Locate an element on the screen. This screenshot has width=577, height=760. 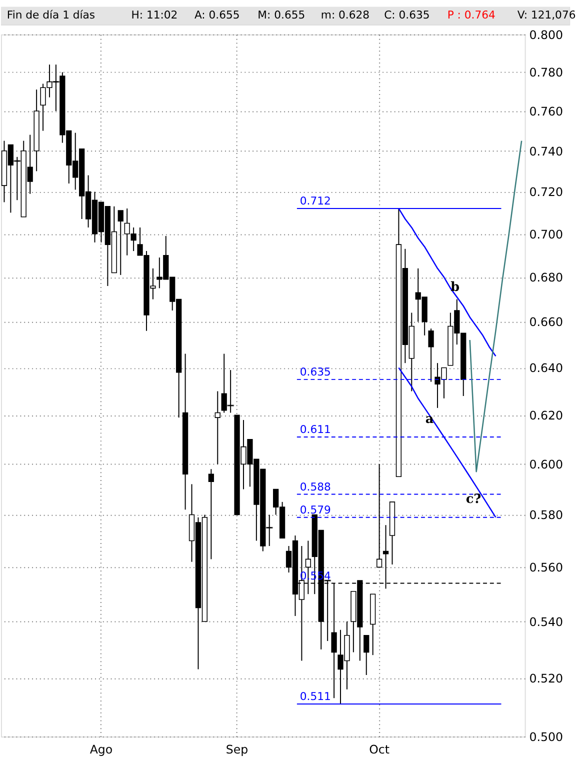
ref-line-label: 0.712 is located at coordinates (315, 201).